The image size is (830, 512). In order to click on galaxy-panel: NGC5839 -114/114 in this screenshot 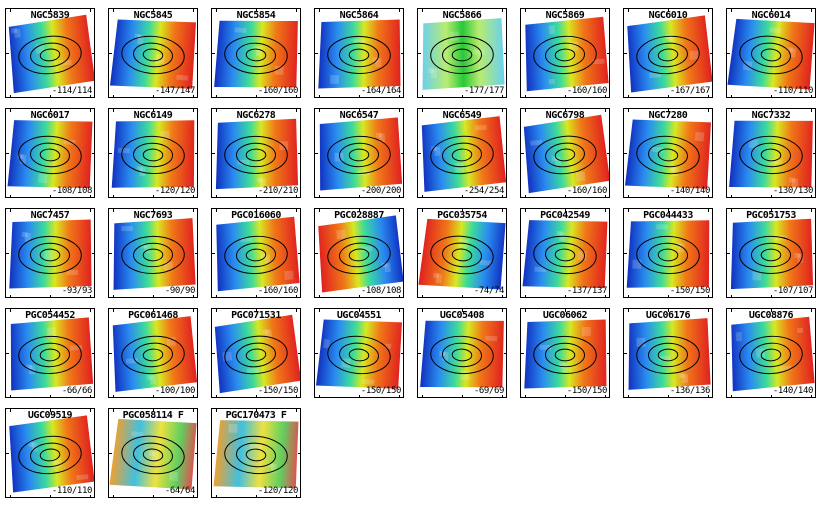, I will do `click(50, 53)`.